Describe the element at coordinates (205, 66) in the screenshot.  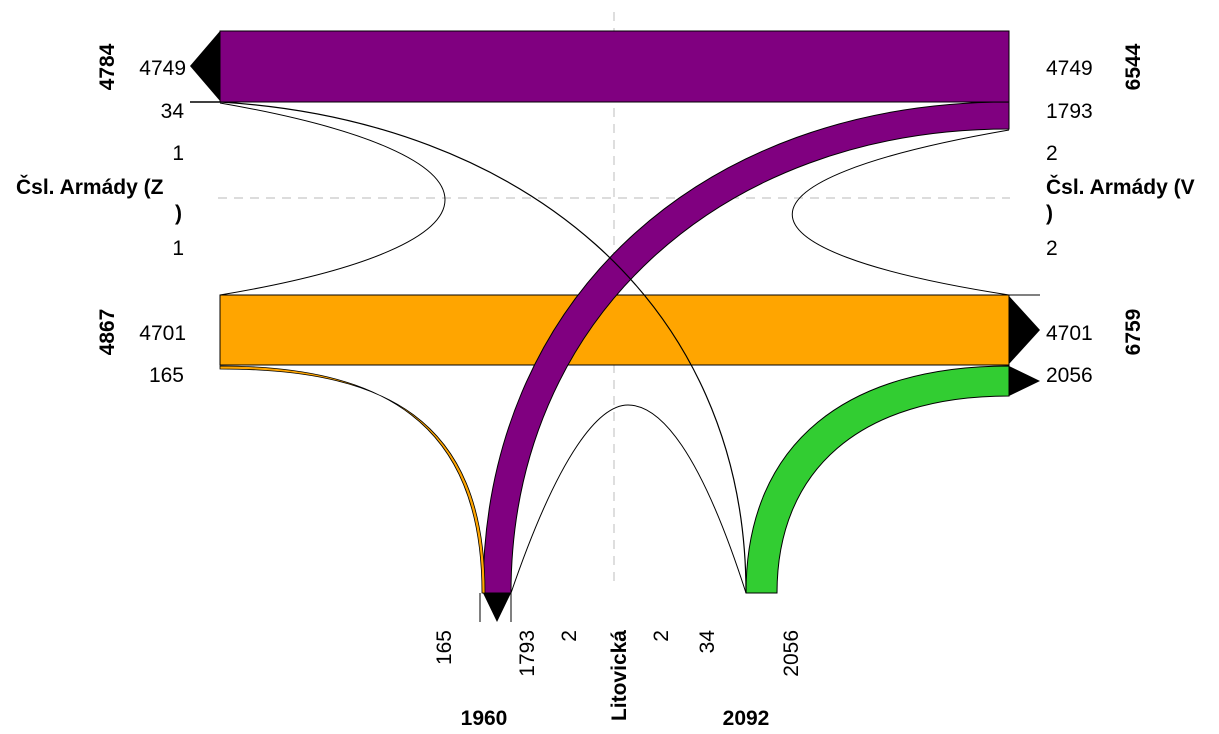
I see `west-inbound-arrow-icon` at that location.